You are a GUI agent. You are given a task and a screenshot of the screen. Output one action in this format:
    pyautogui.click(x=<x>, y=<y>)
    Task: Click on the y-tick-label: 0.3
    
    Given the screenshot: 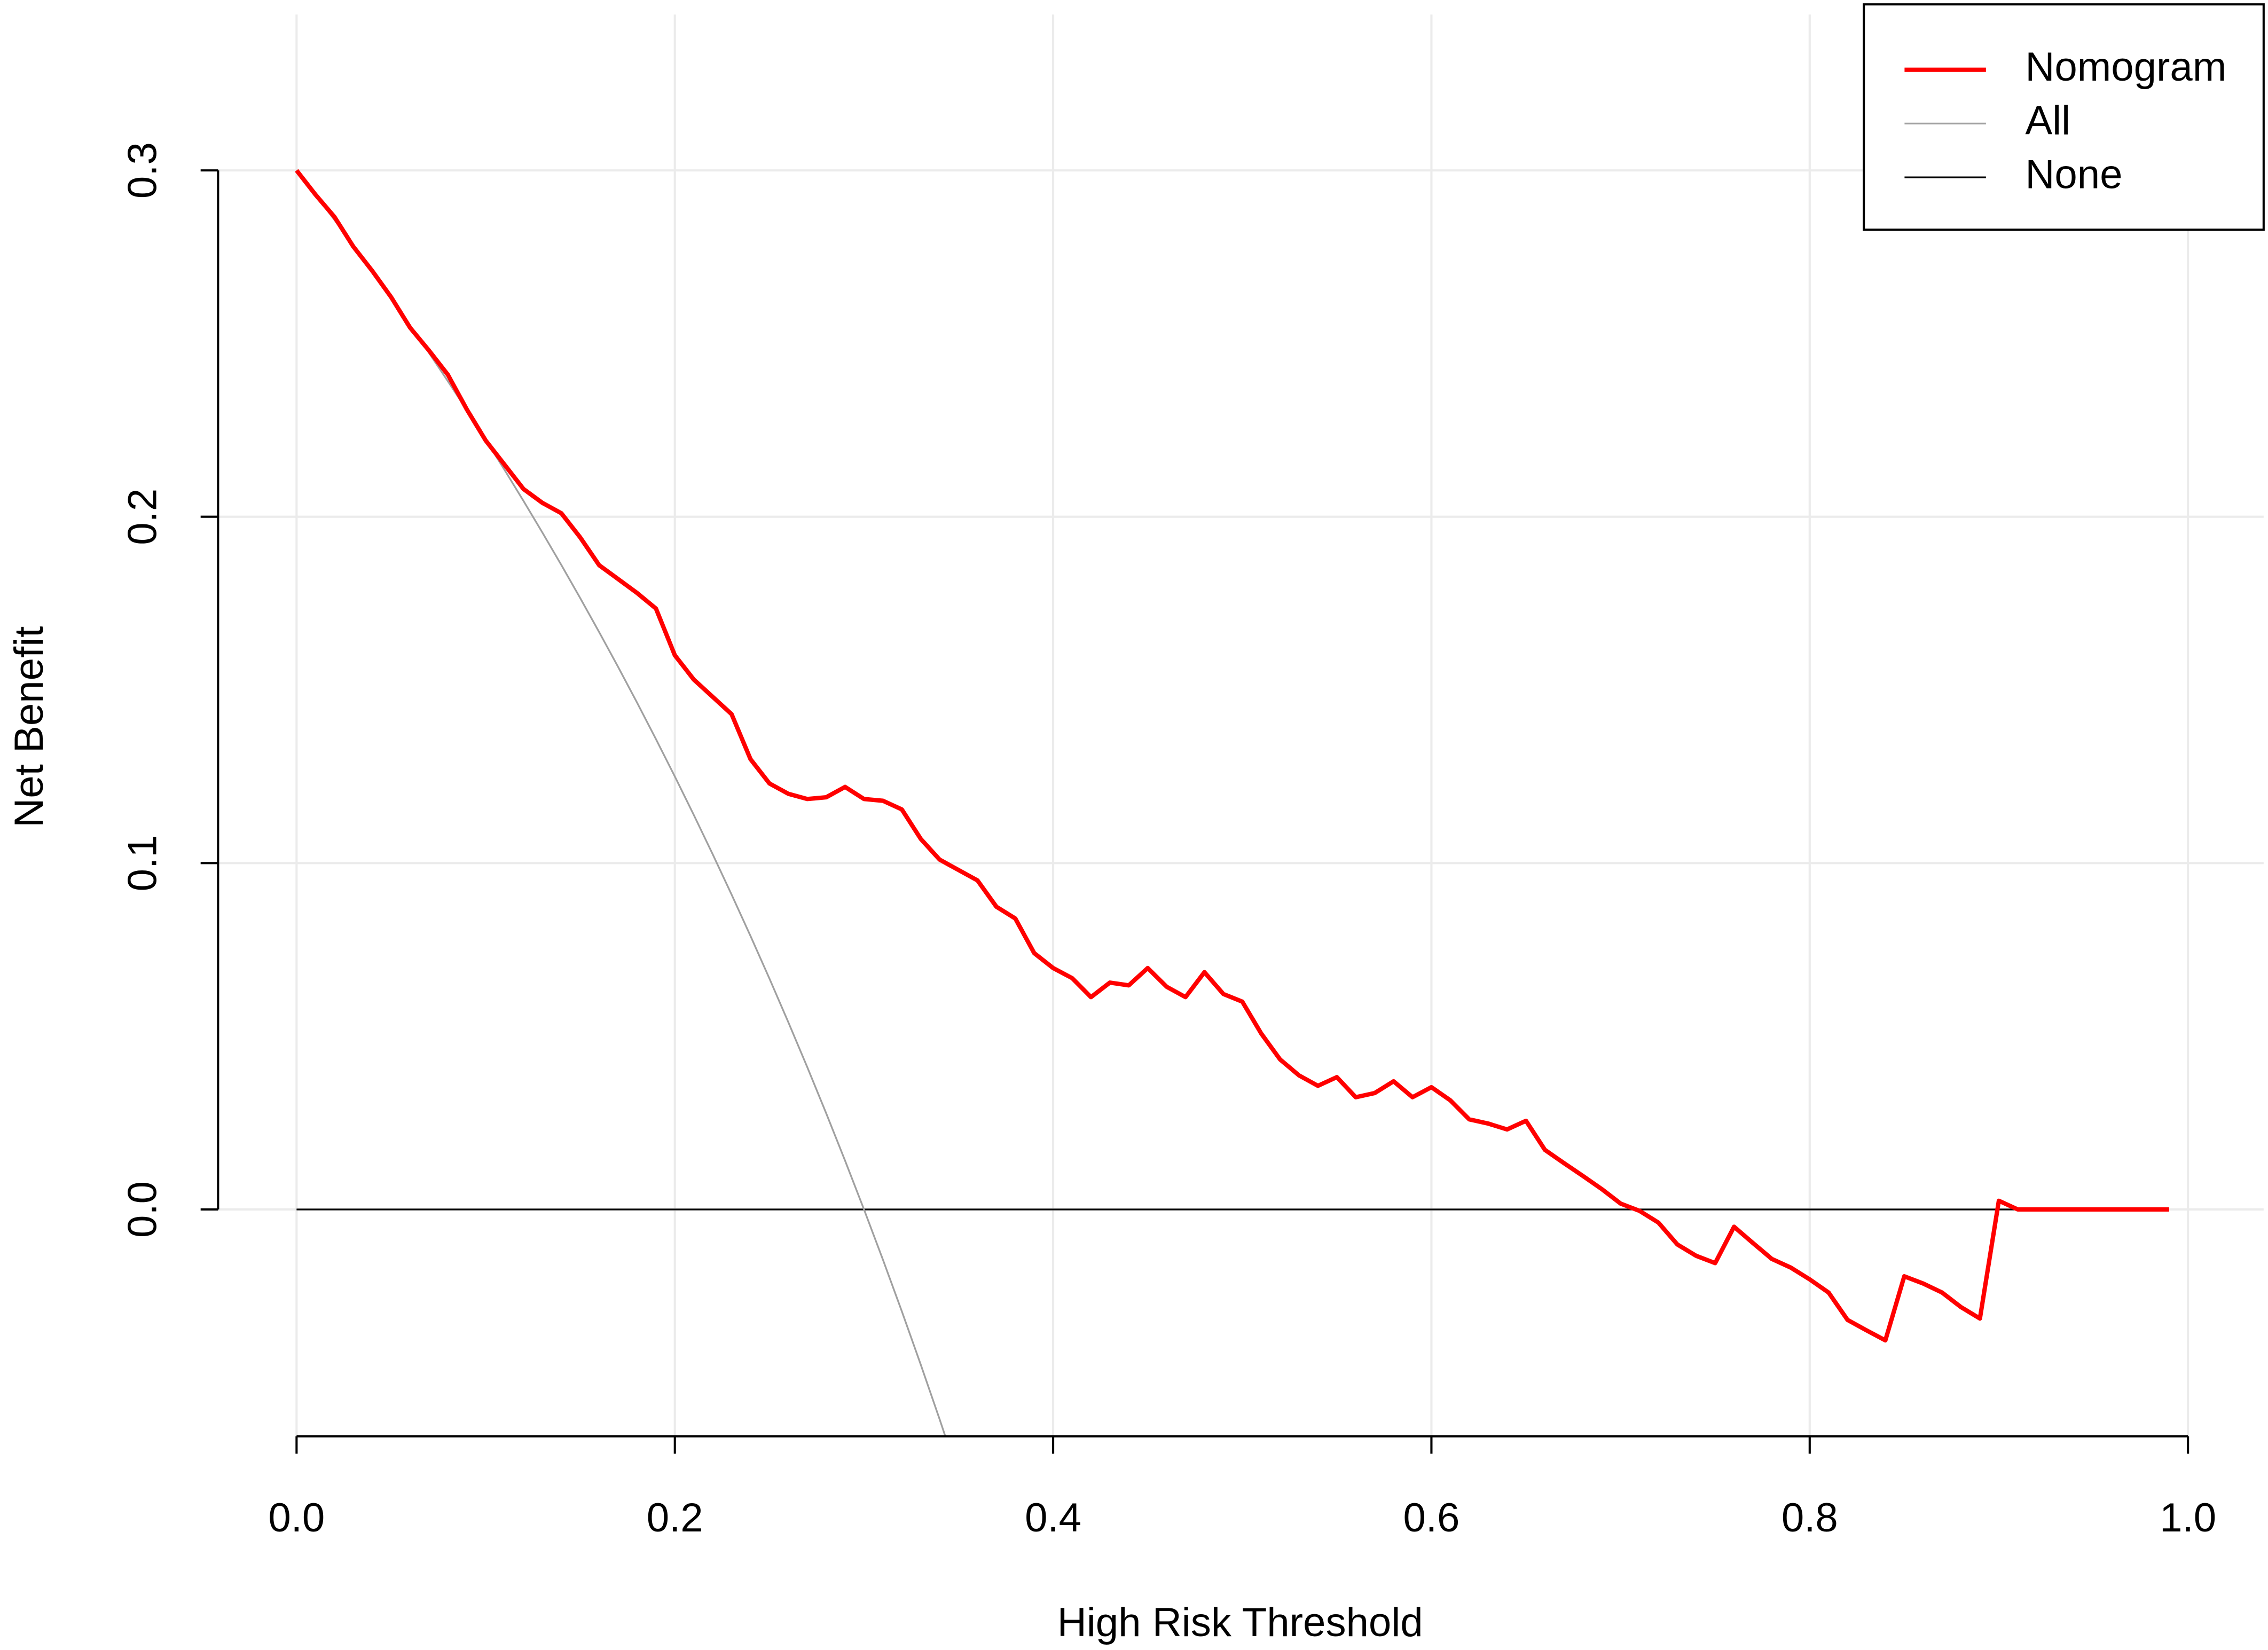 What is the action you would take?
    pyautogui.click(x=142, y=170)
    